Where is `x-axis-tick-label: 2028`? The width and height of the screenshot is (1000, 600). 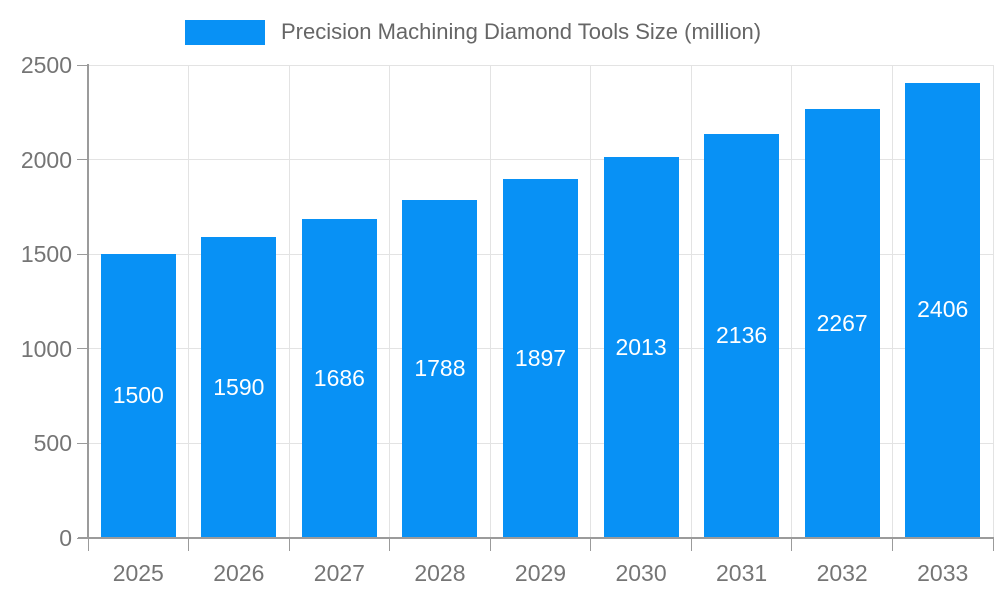 x-axis-tick-label: 2028 is located at coordinates (440, 573).